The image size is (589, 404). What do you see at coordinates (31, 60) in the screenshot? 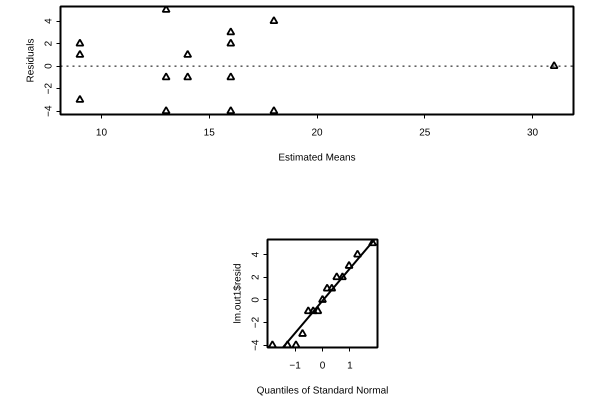
I see `y-axis-title: Residuals` at bounding box center [31, 60].